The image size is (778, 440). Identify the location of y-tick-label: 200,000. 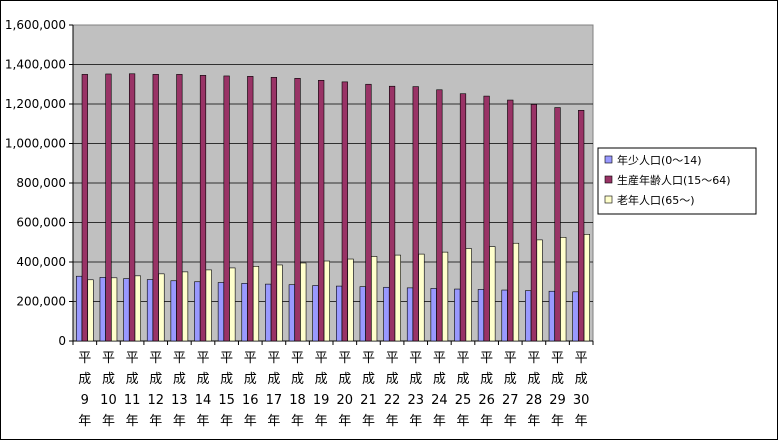
(41, 302).